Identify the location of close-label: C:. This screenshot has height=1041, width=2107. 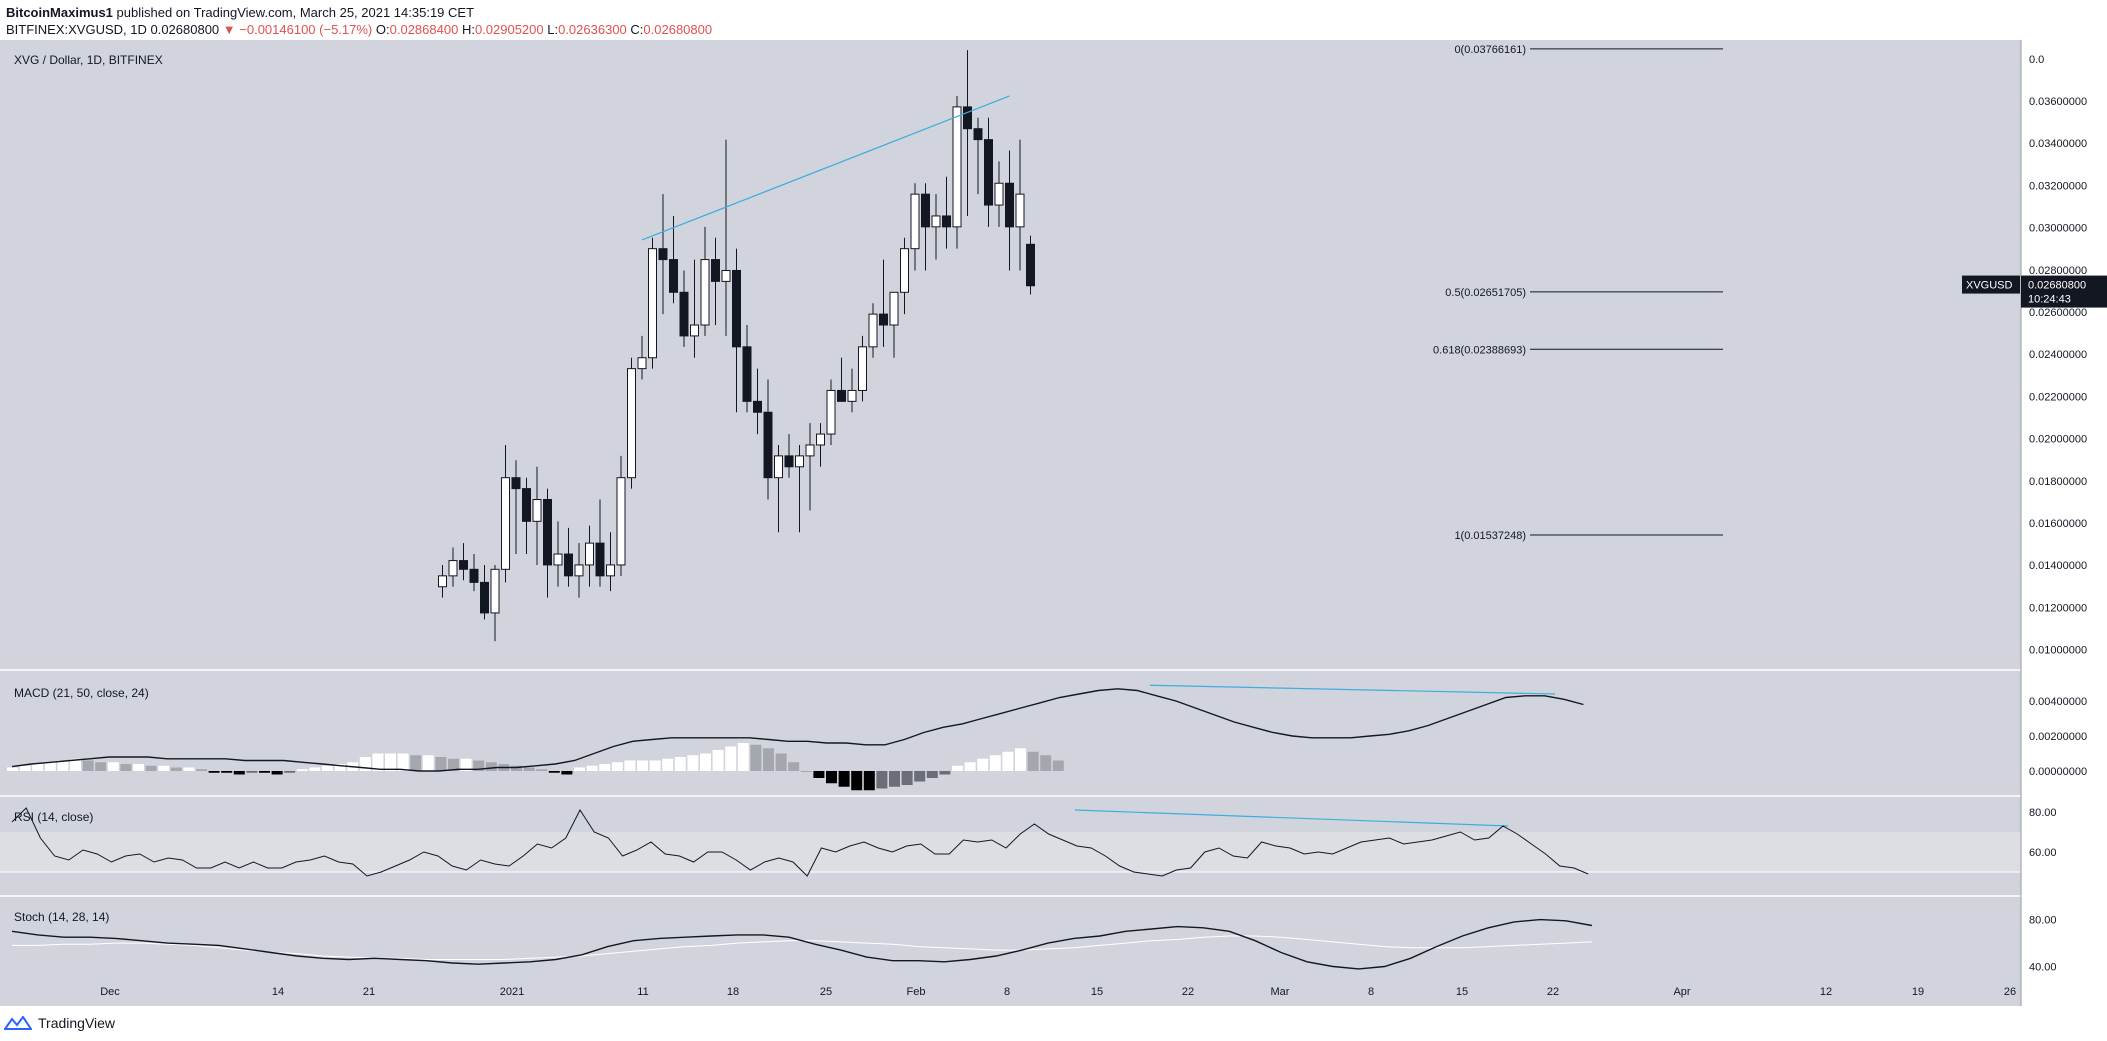
(637, 29).